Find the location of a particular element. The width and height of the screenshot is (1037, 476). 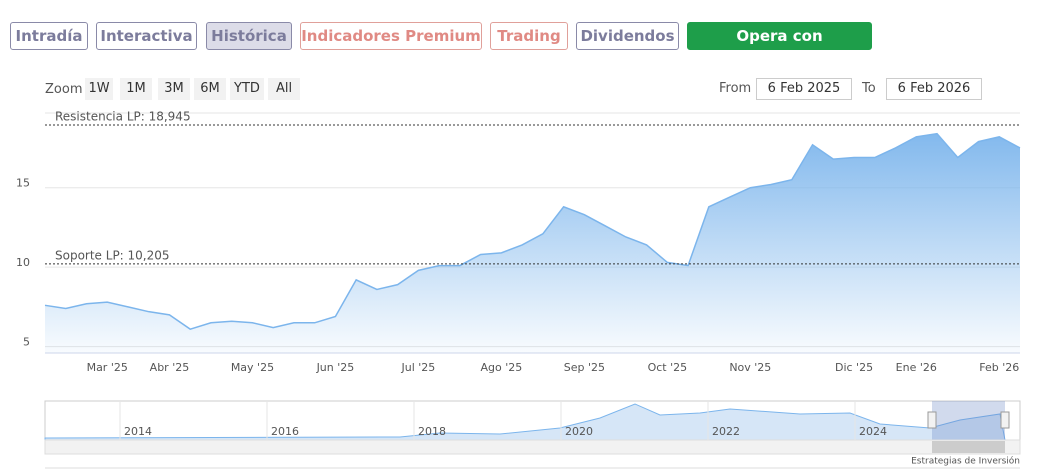

y-tick-label: 15 is located at coordinates (23, 183).